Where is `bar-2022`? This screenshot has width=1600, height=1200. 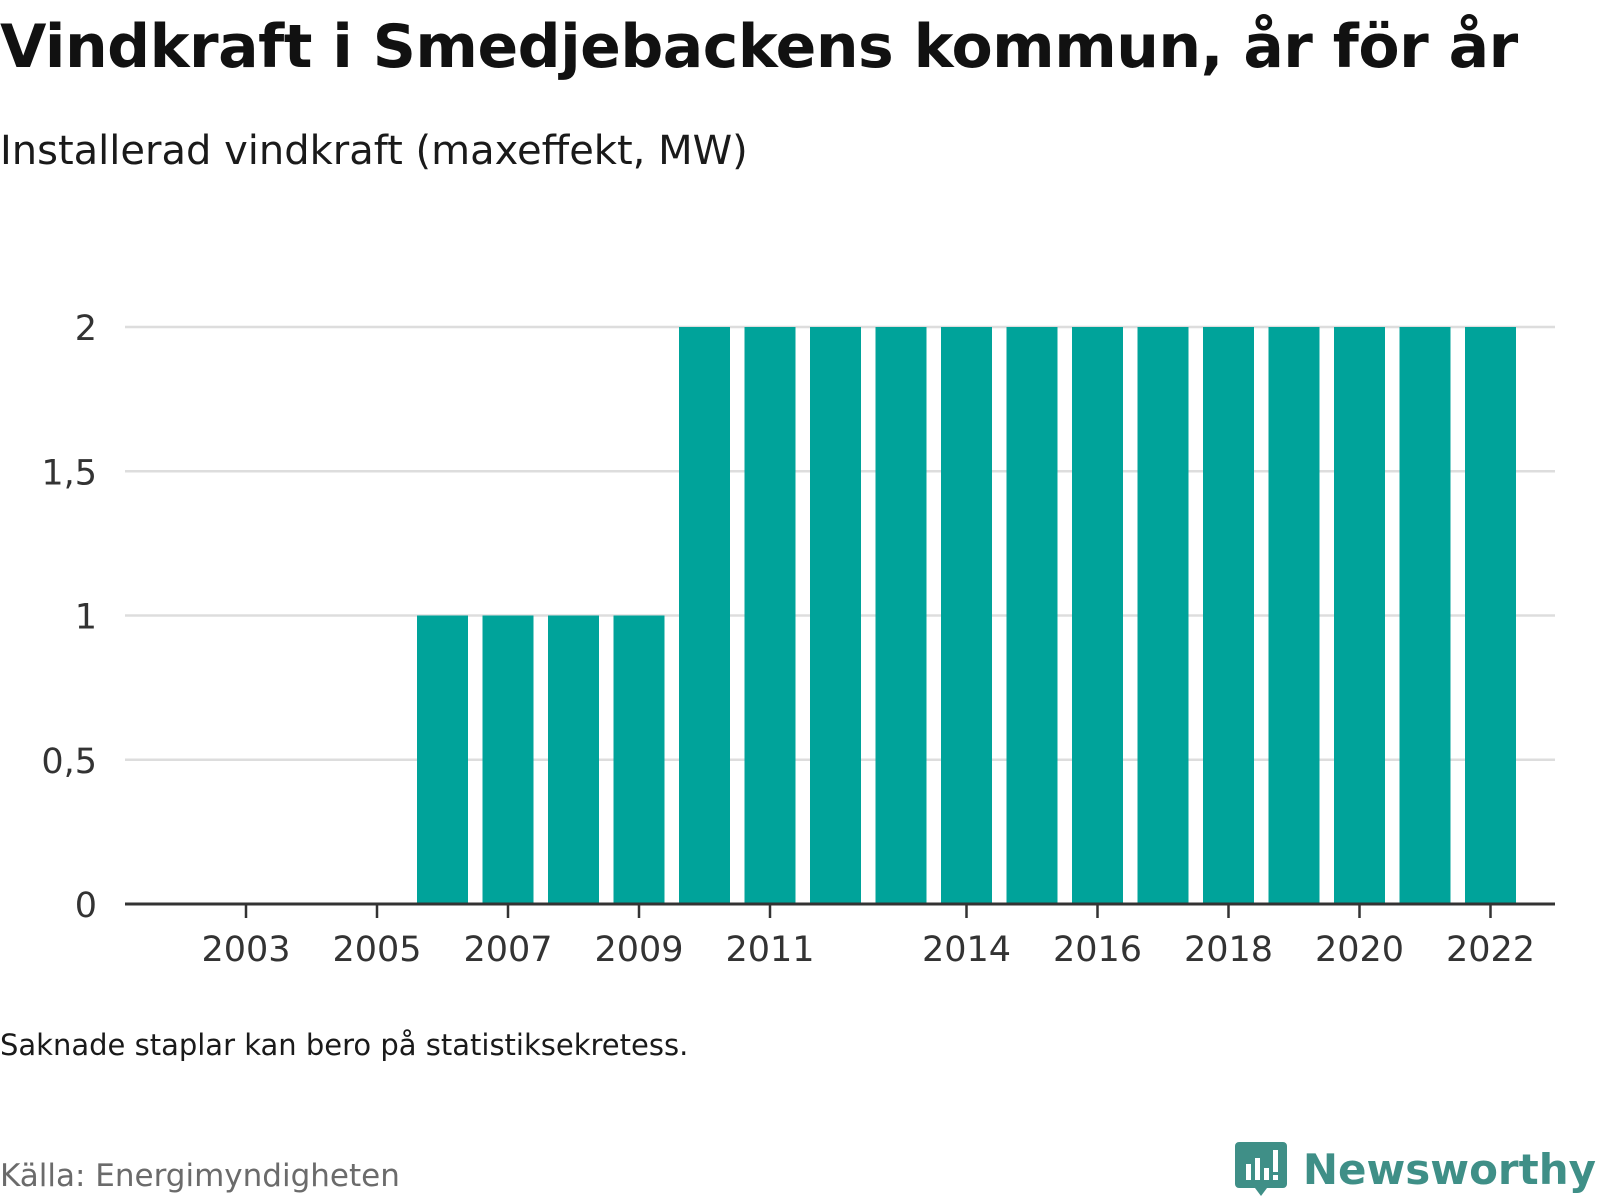
bar-2022 is located at coordinates (1490, 615).